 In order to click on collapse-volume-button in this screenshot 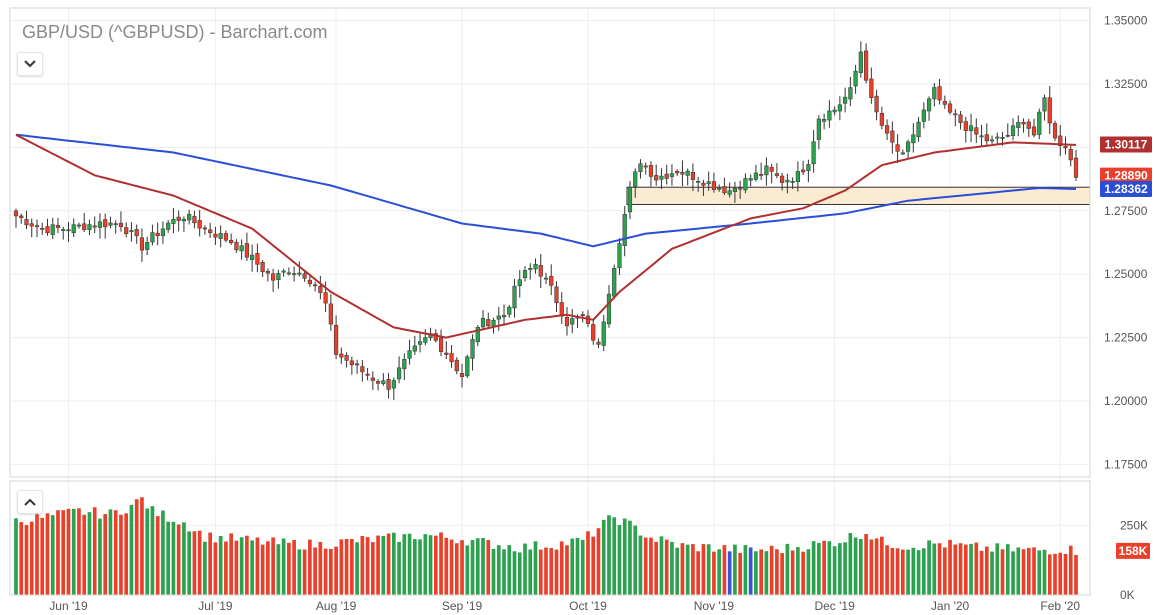, I will do `click(30, 502)`.